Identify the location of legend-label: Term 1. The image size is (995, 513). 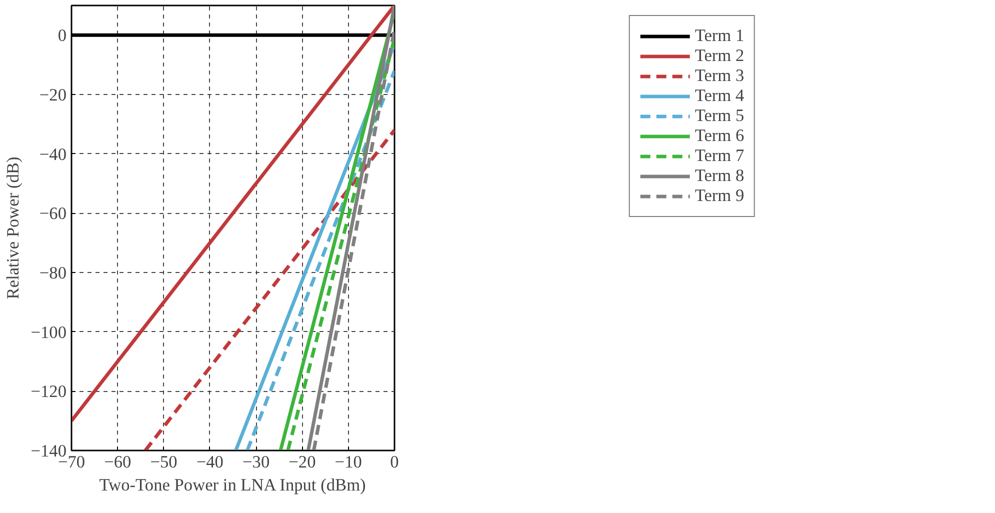
(719, 36).